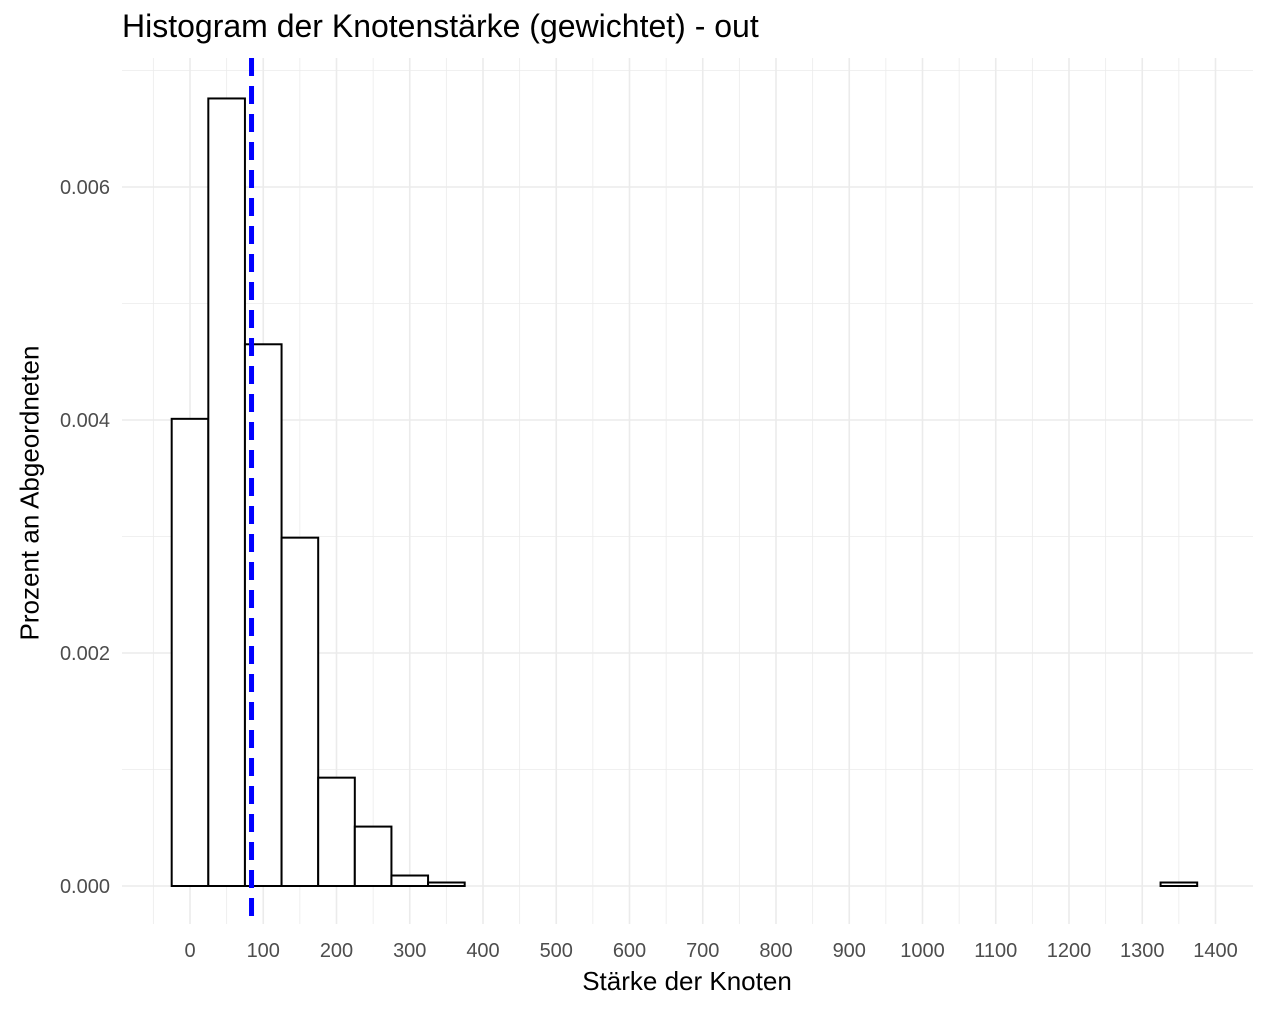  Describe the element at coordinates (849, 951) in the screenshot. I see `x-tick-label: 900` at that location.